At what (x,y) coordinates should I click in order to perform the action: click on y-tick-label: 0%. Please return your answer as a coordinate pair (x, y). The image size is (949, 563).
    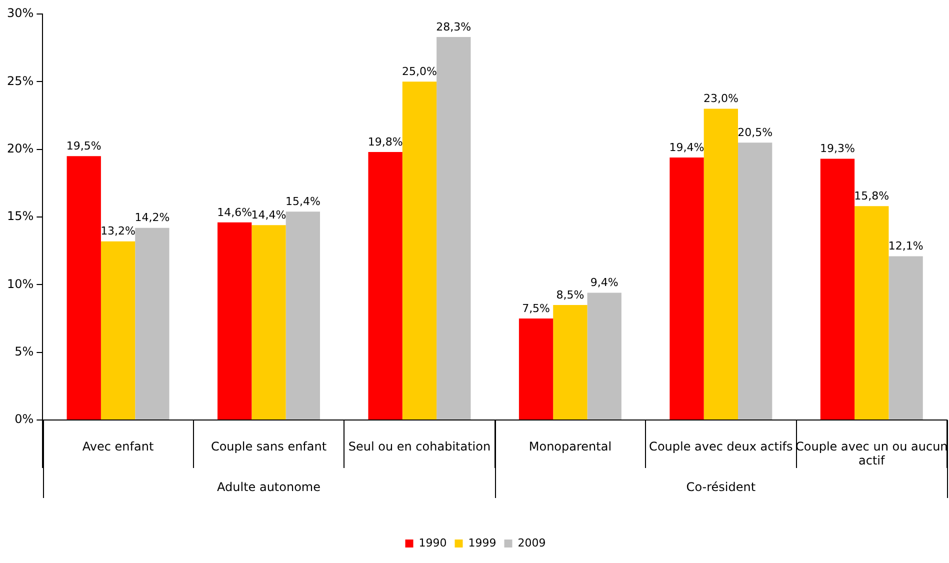
    Looking at the image, I should click on (24, 419).